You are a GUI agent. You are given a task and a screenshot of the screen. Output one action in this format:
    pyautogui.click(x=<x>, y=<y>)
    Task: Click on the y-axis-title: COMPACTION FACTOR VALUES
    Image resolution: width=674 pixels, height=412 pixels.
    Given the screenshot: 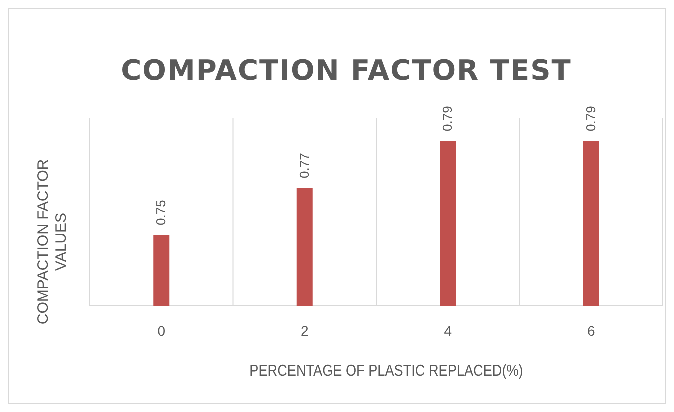 What is the action you would take?
    pyautogui.click(x=52, y=242)
    